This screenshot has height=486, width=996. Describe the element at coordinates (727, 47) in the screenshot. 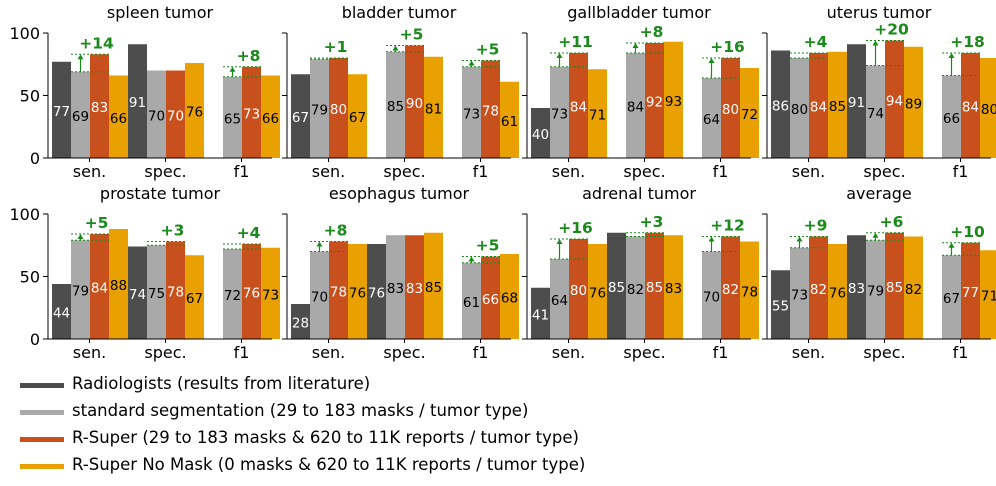

I see `gain-label: +16` at that location.